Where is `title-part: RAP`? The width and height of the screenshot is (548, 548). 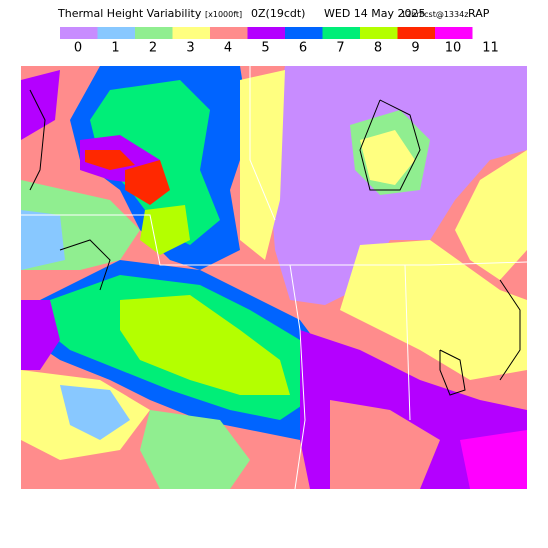
title-part: RAP is located at coordinates (479, 13).